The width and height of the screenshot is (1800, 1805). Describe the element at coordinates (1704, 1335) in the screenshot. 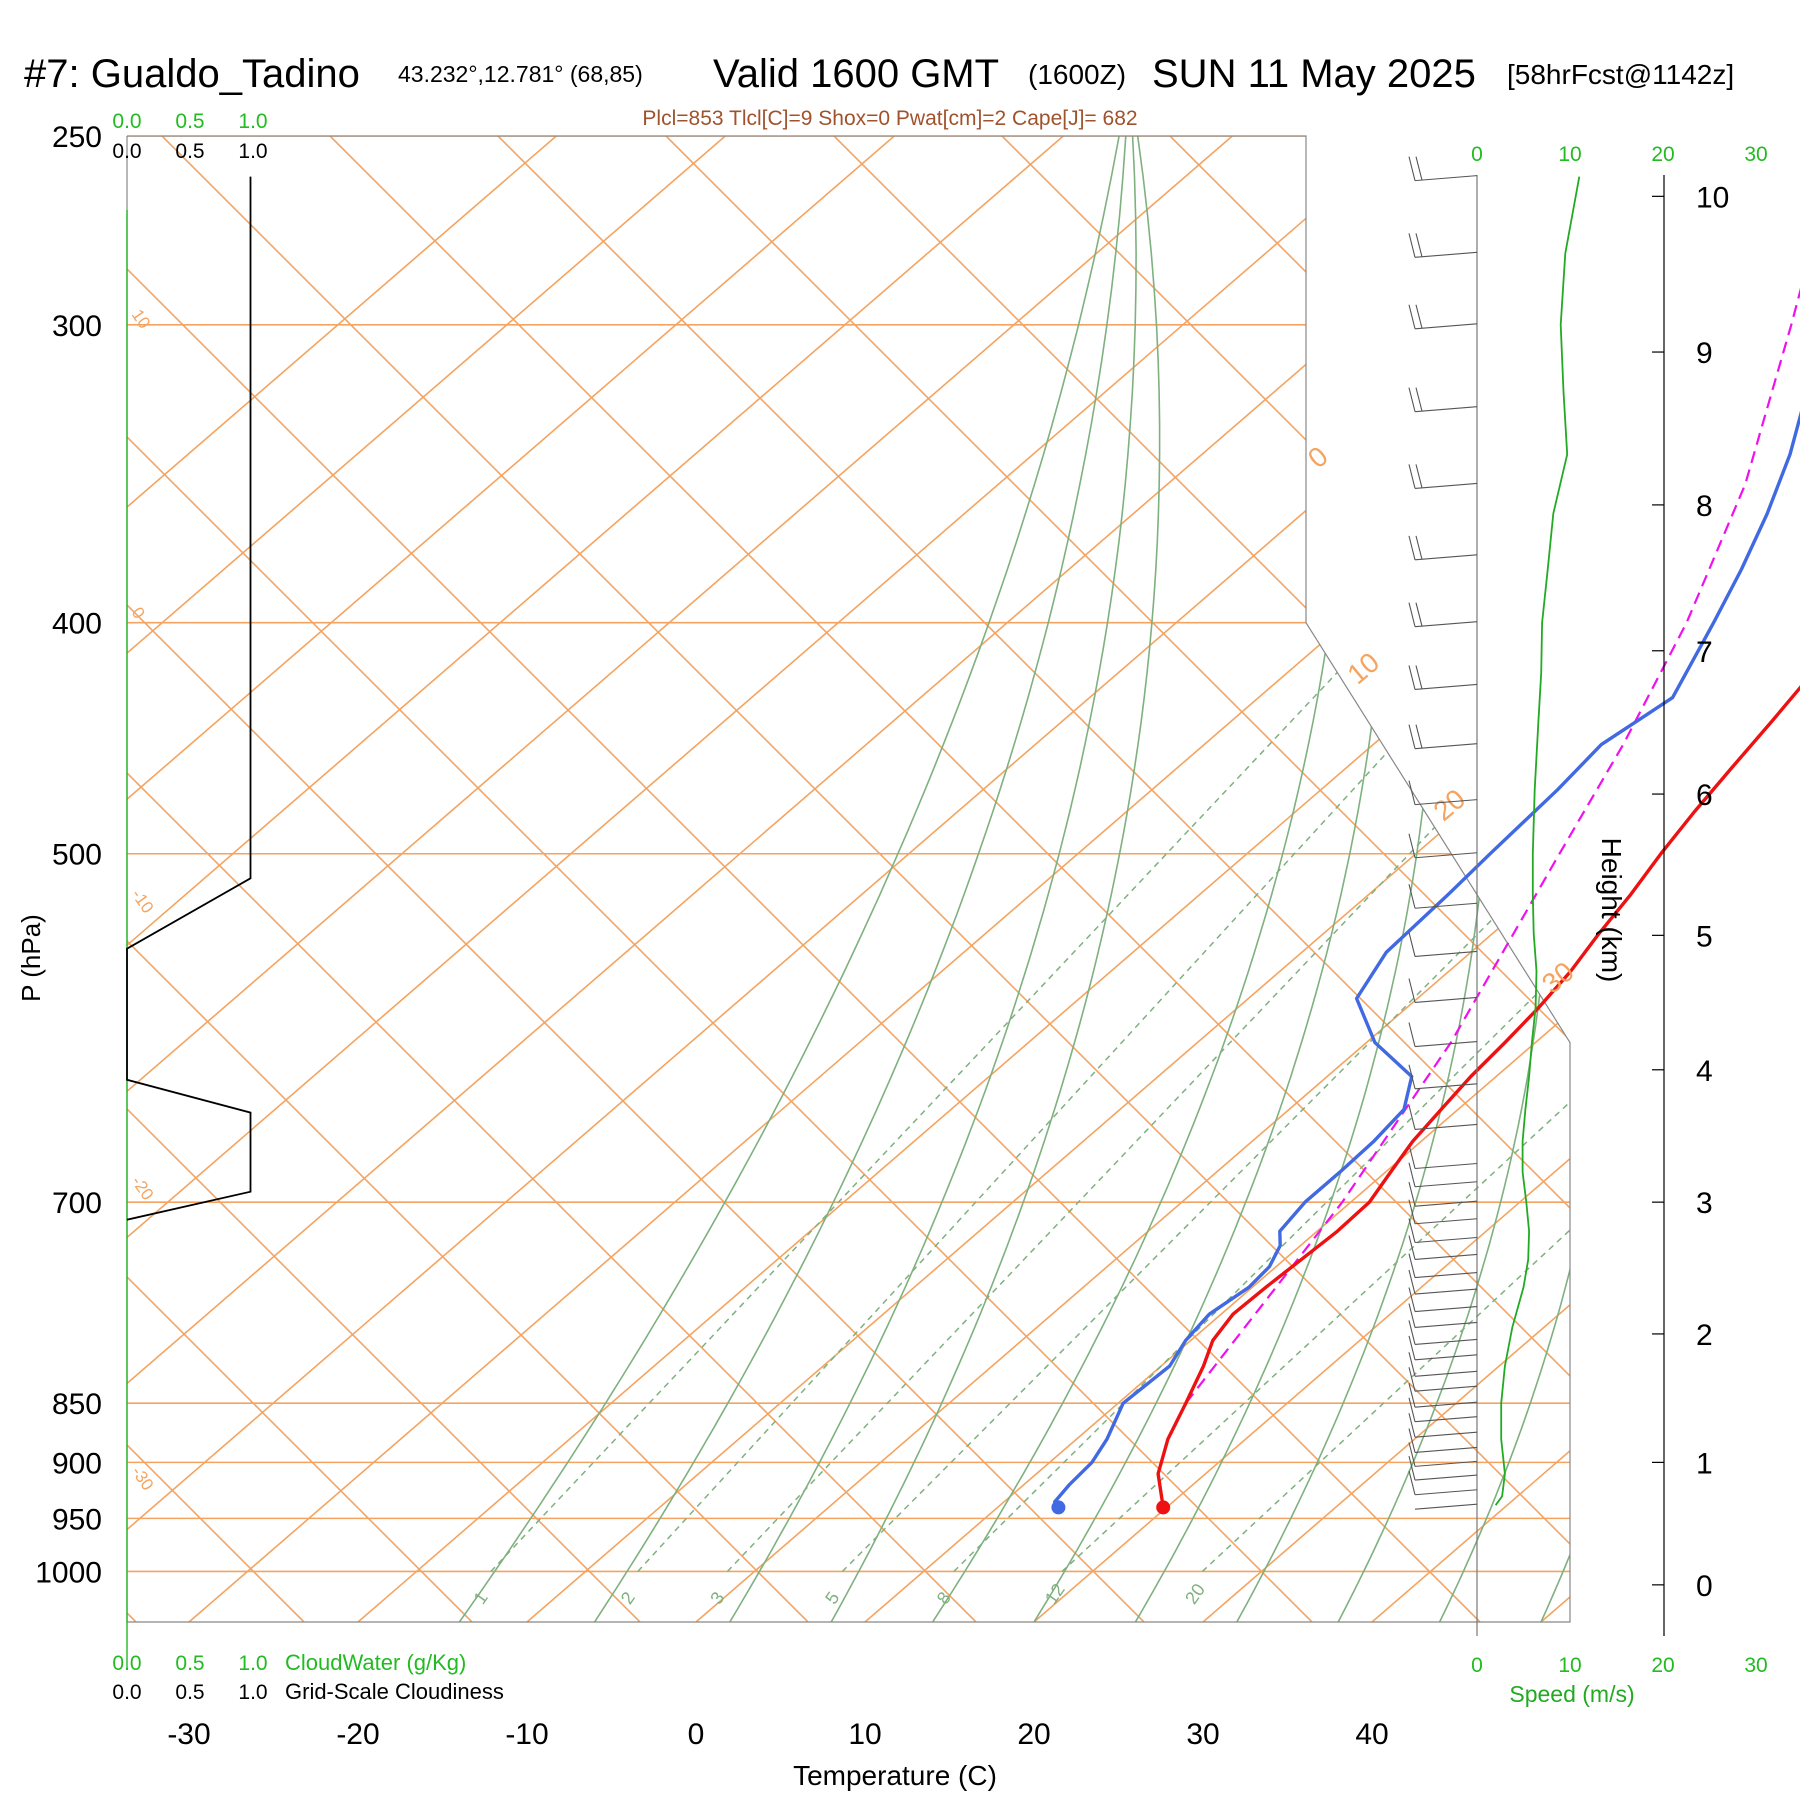

I see `height-tick-label: 2` at that location.